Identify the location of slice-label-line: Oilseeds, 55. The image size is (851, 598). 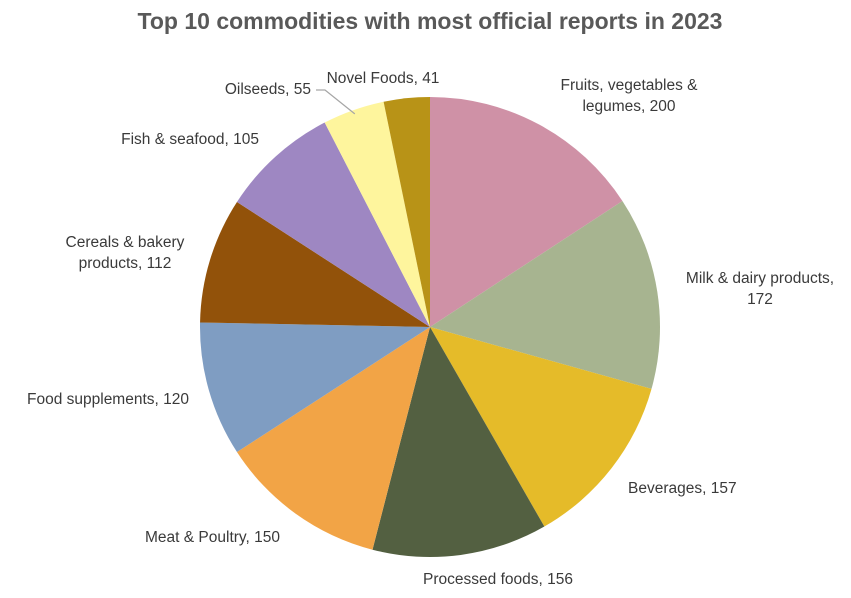
(268, 89).